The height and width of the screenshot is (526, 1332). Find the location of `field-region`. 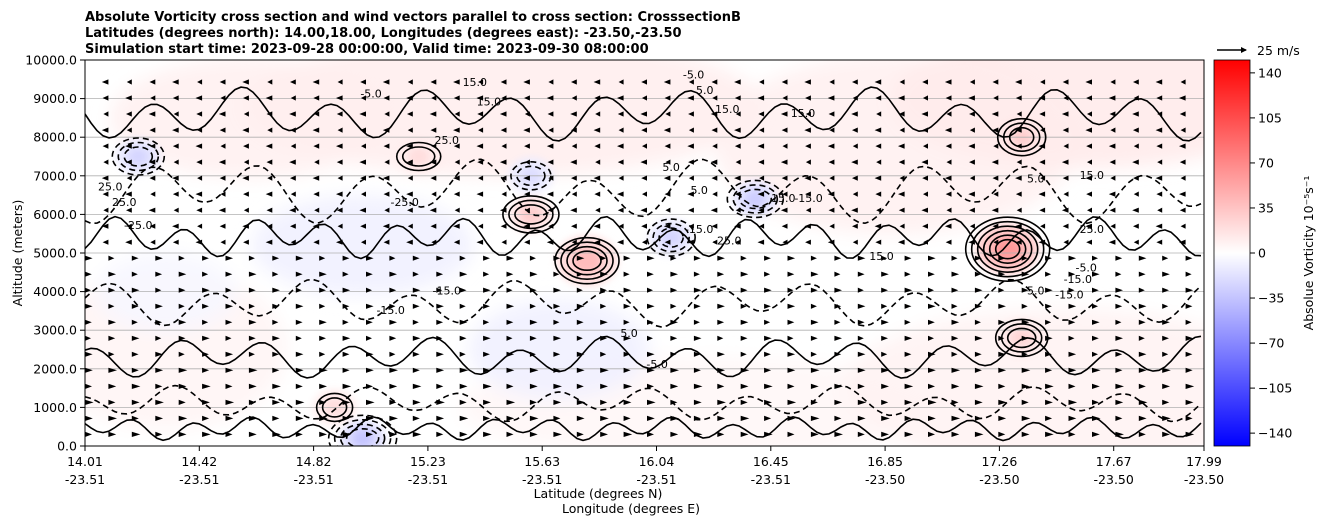

field-region is located at coordinates (1047, 114).